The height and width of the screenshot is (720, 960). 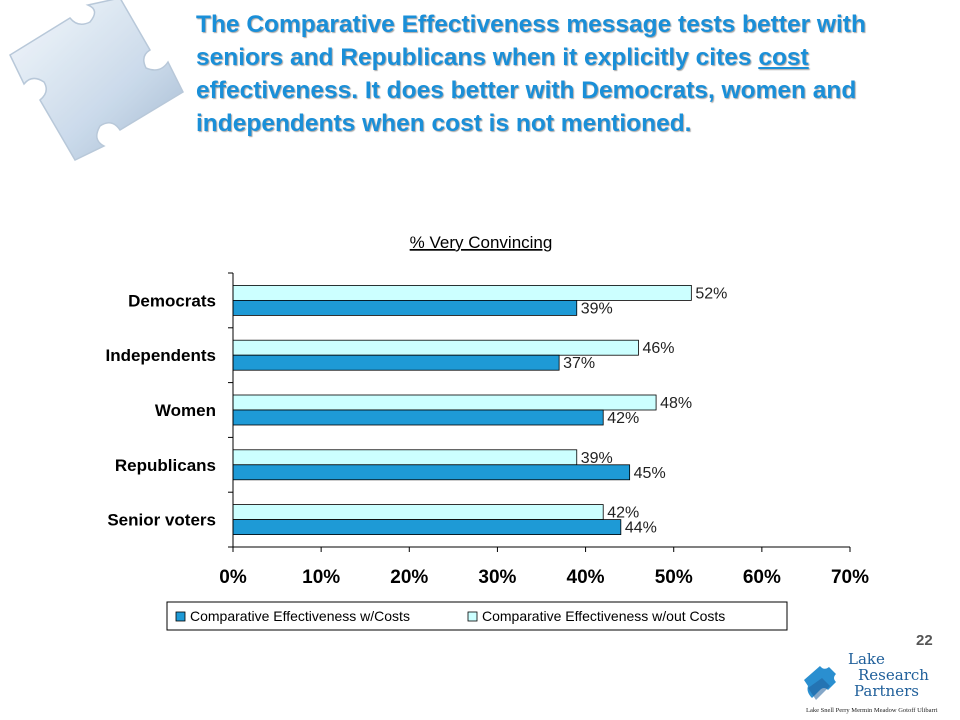 What do you see at coordinates (427, 527) in the screenshot?
I see `bar-with-costs-senior-voters` at bounding box center [427, 527].